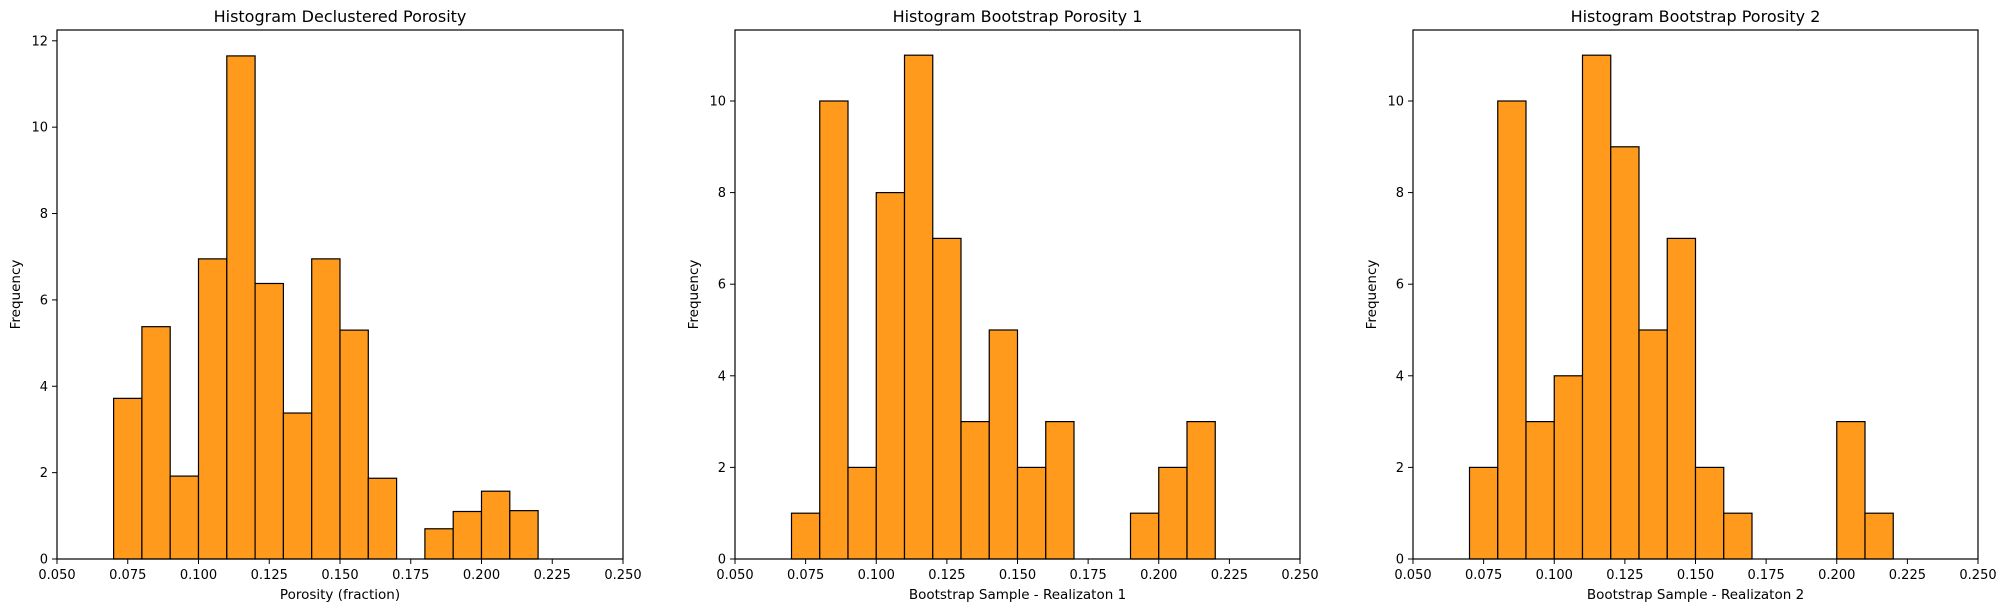 The height and width of the screenshot is (611, 2006). What do you see at coordinates (1696, 16) in the screenshot?
I see `chart-title: Histogram Bootstrap Porosity 2` at bounding box center [1696, 16].